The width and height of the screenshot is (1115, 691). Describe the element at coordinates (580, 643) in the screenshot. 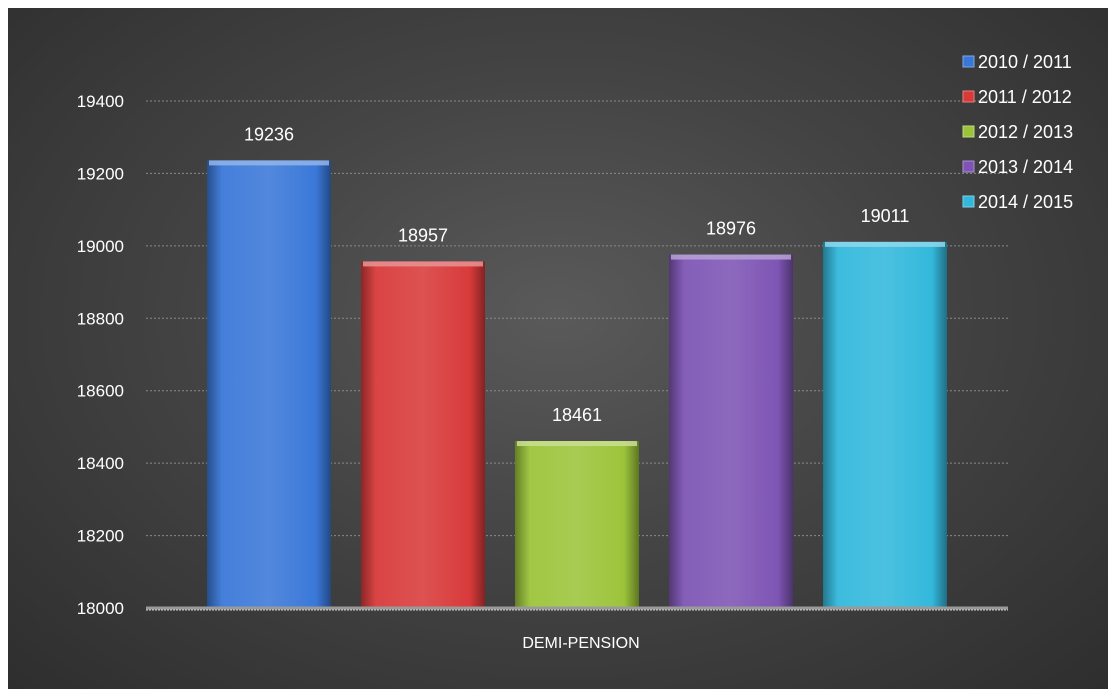

I see `category-label: DEMI-PENSION` at that location.